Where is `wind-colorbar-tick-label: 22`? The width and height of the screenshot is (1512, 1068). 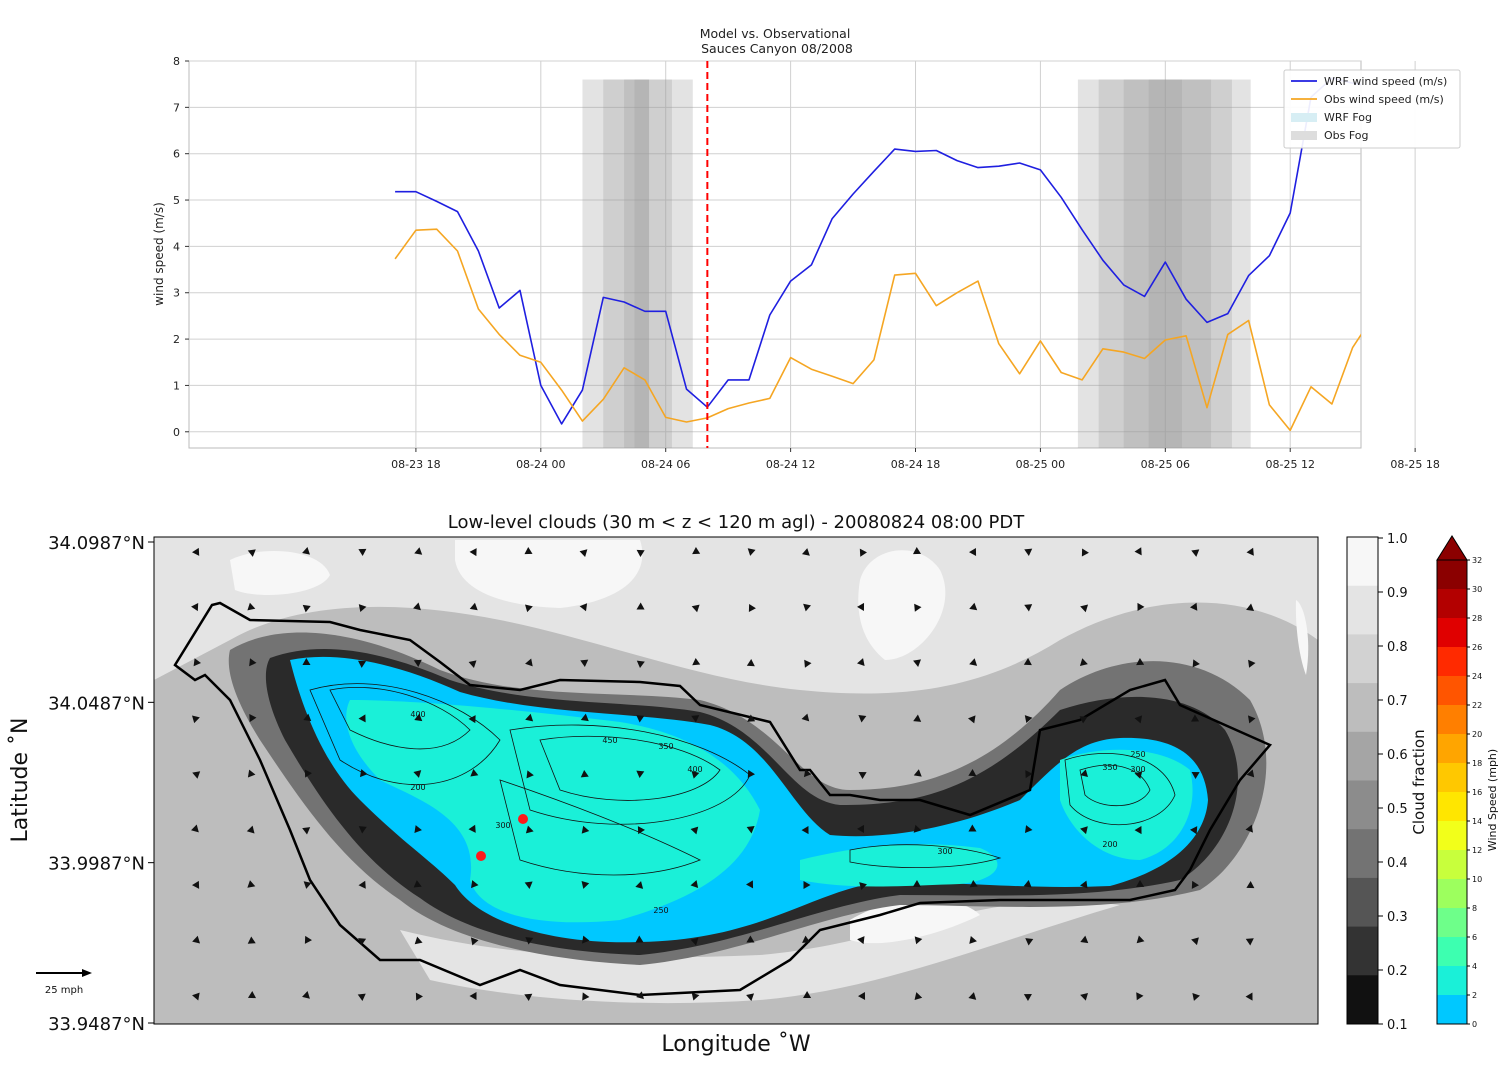 wind-colorbar-tick-label: 22 is located at coordinates (1477, 705).